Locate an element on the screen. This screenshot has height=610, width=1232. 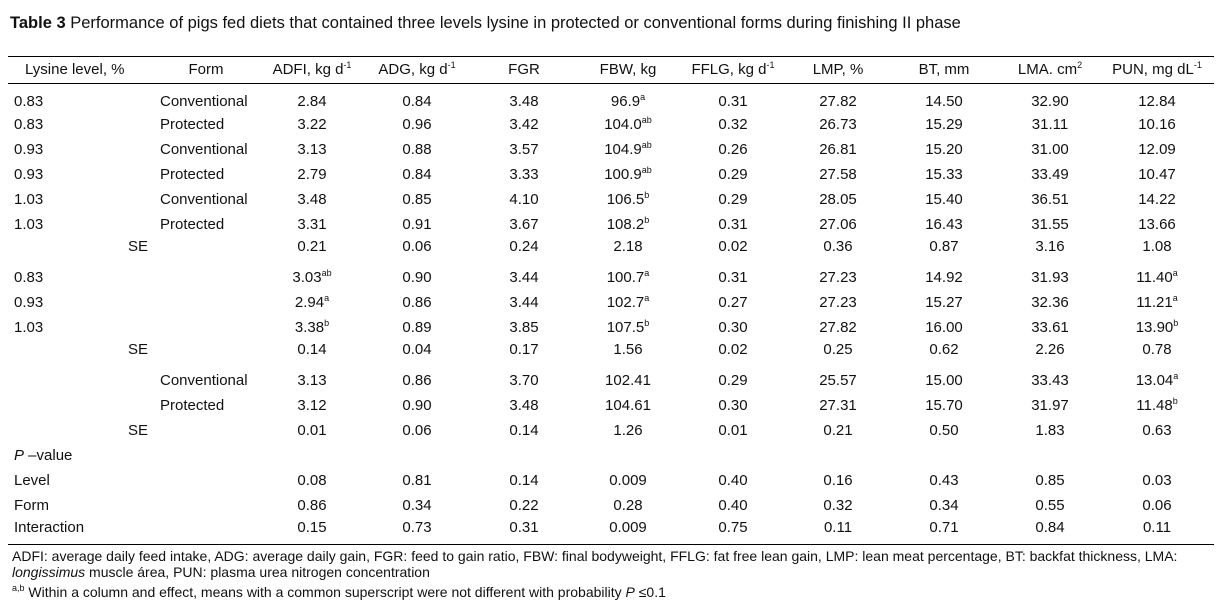
table-cell: 0.14 is located at coordinates (312, 349).